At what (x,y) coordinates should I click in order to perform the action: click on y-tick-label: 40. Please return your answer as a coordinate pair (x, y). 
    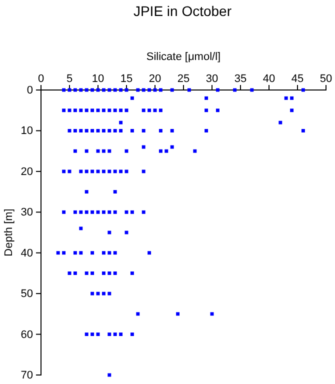
    Looking at the image, I should click on (26, 253).